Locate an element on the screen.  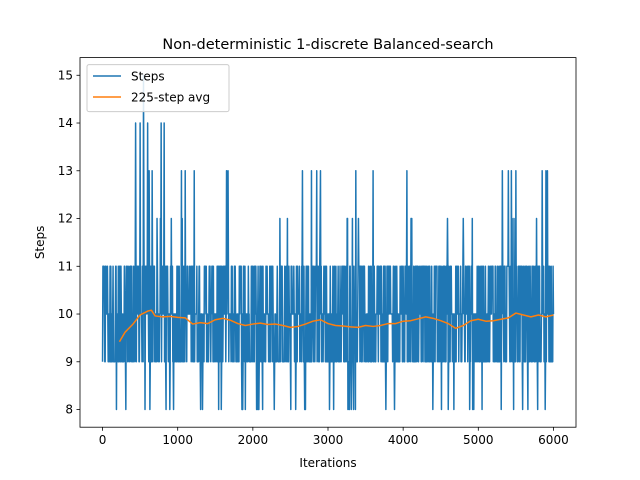
y-axis-ticks: 8 9 10 11 12 13 14 15 is located at coordinates (69, 242).